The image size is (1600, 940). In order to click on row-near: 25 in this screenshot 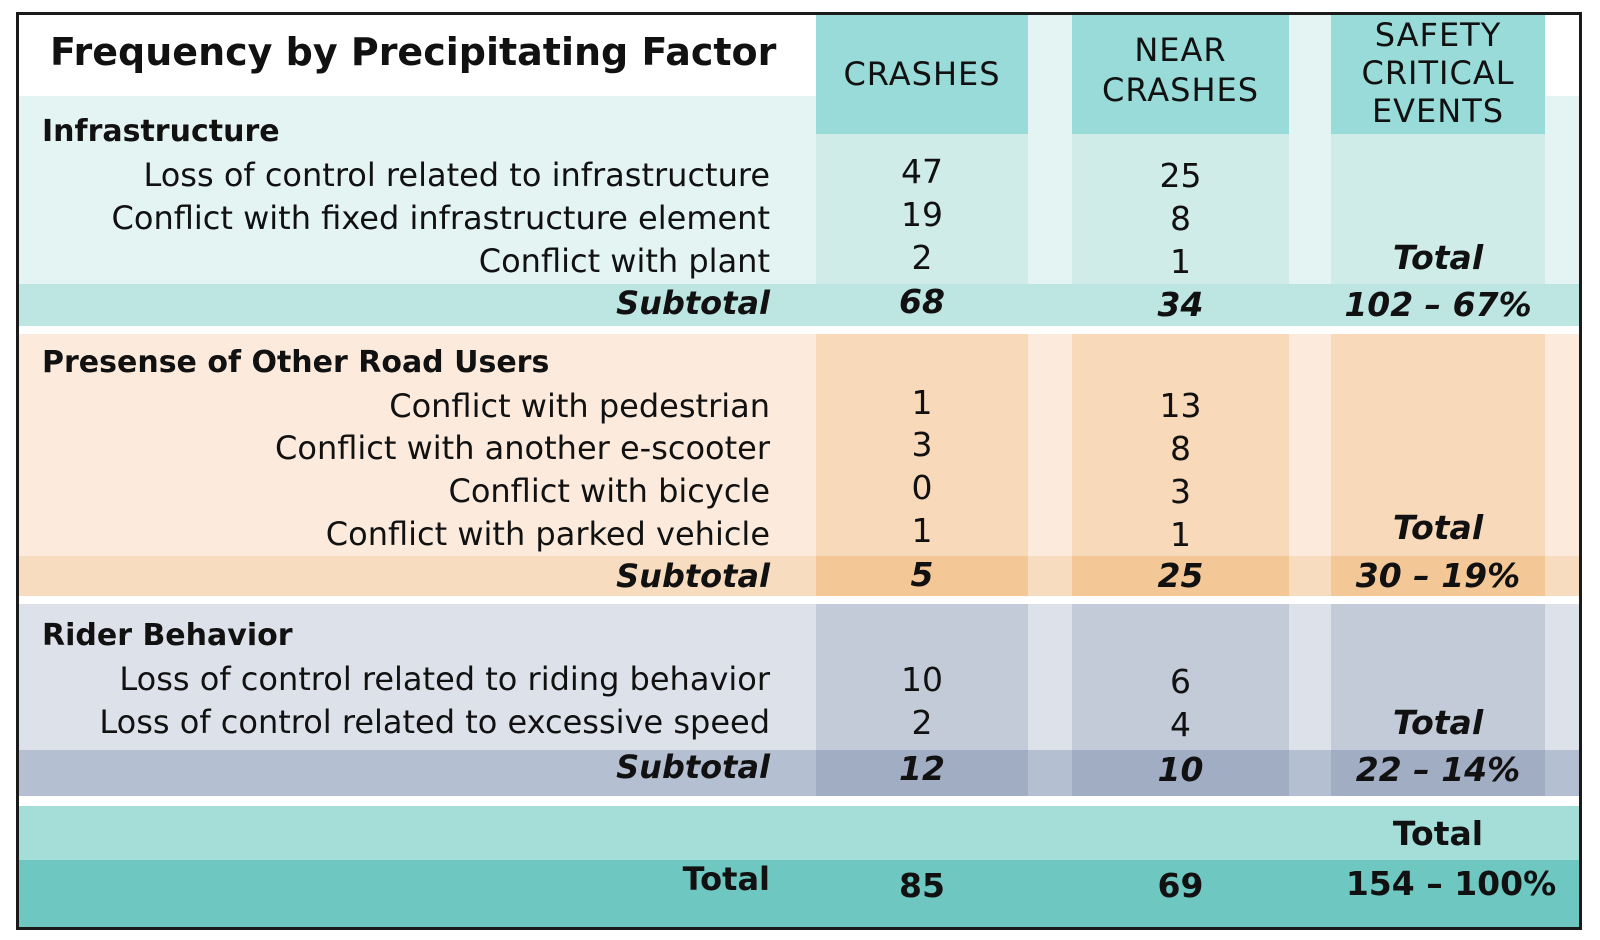, I will do `click(1180, 175)`.